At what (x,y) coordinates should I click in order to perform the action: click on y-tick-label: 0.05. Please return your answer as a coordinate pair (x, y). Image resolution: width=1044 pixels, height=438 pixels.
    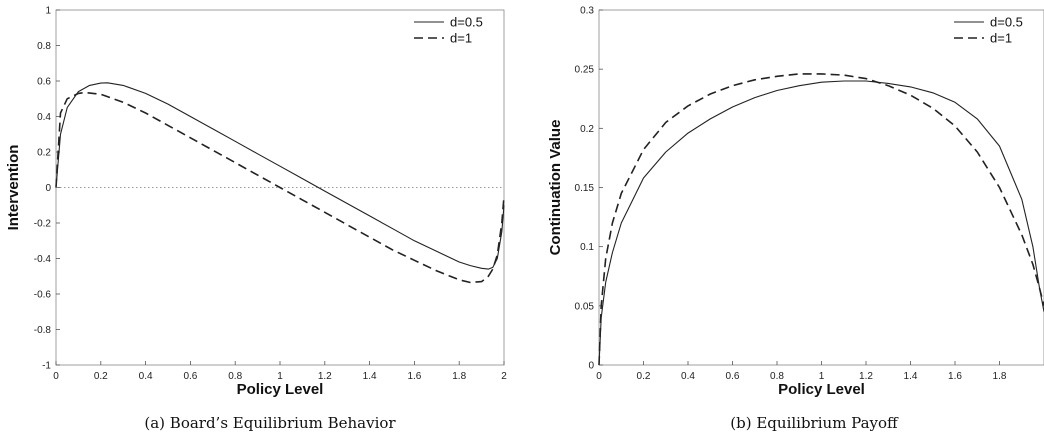
    Looking at the image, I should click on (585, 306).